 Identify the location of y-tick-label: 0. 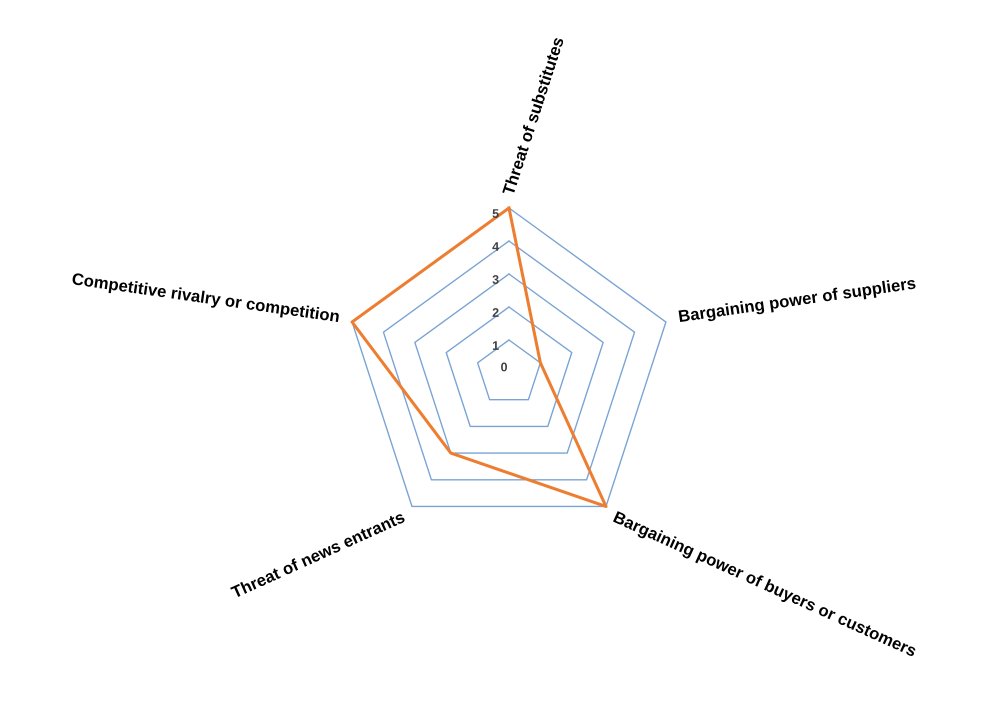
(504, 367).